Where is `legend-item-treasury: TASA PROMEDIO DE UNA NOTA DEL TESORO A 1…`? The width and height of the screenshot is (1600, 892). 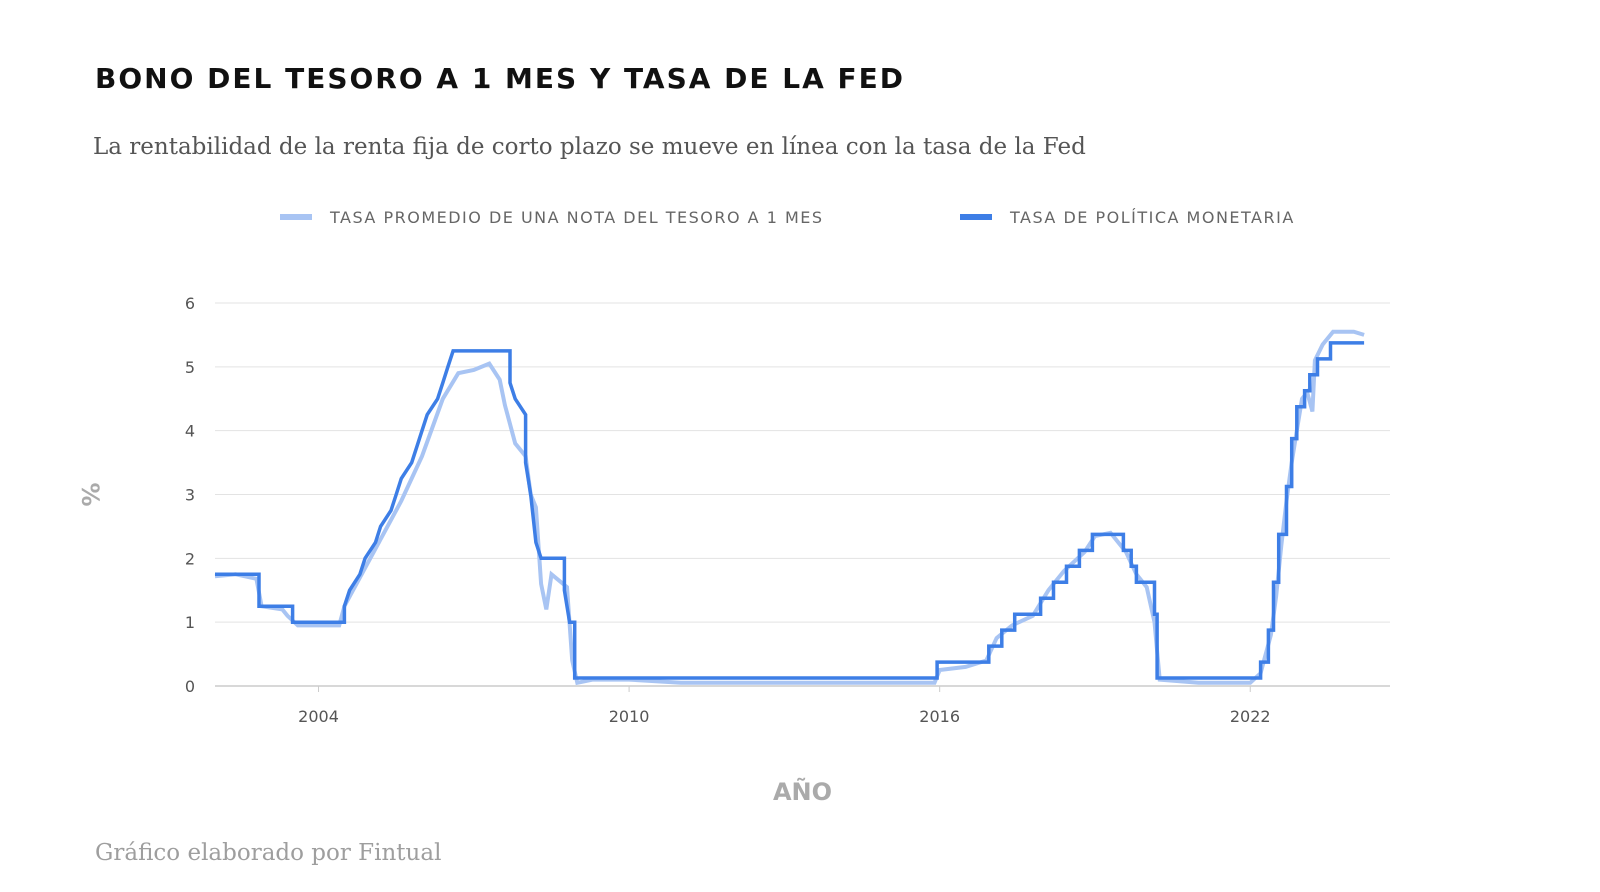
legend-item-treasury: TASA PROMEDIO DE UNA NOTA DEL TESORO A 1… is located at coordinates (552, 217).